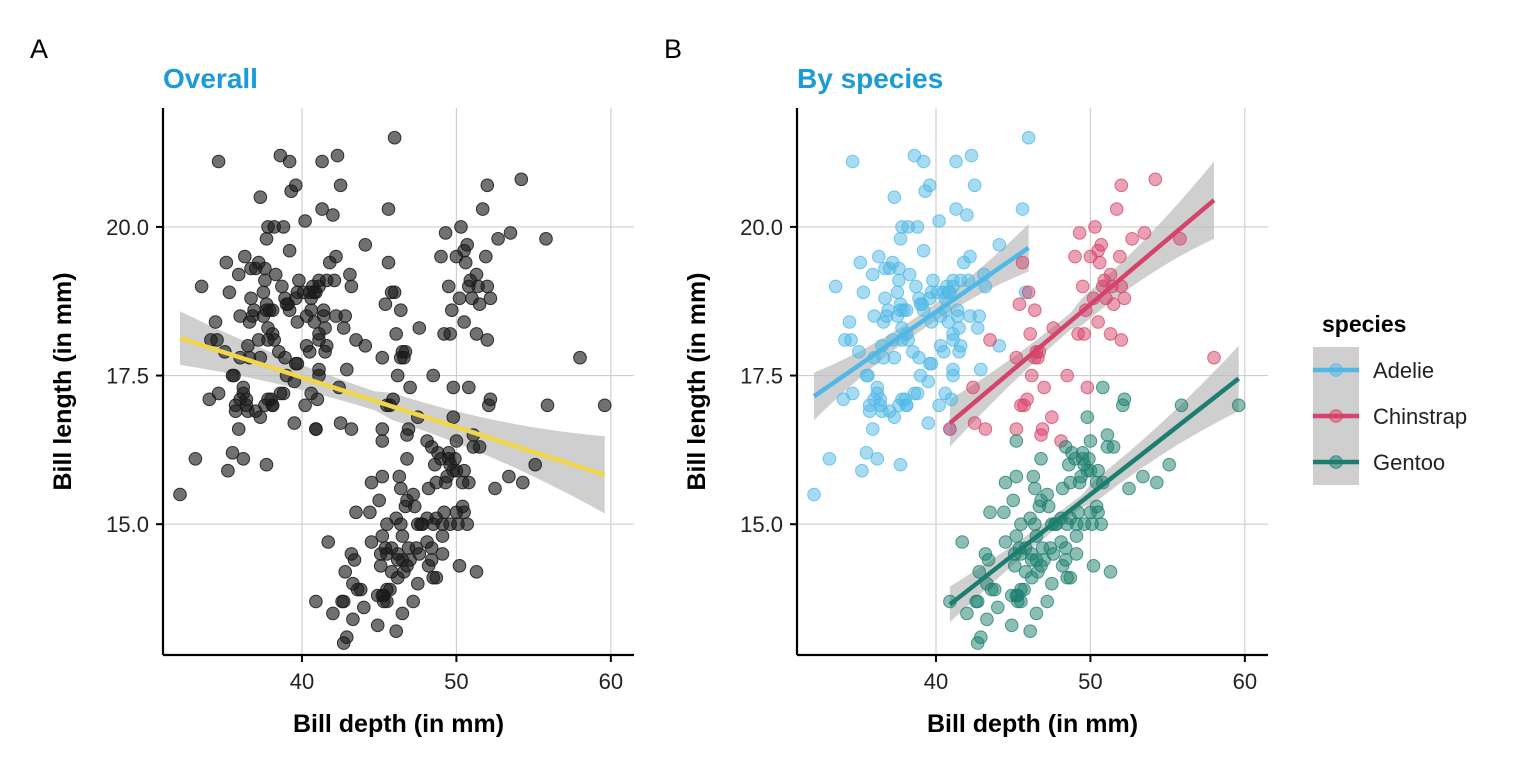  Describe the element at coordinates (1081, 304) in the screenshot. I see `confidence-ribbon` at that location.